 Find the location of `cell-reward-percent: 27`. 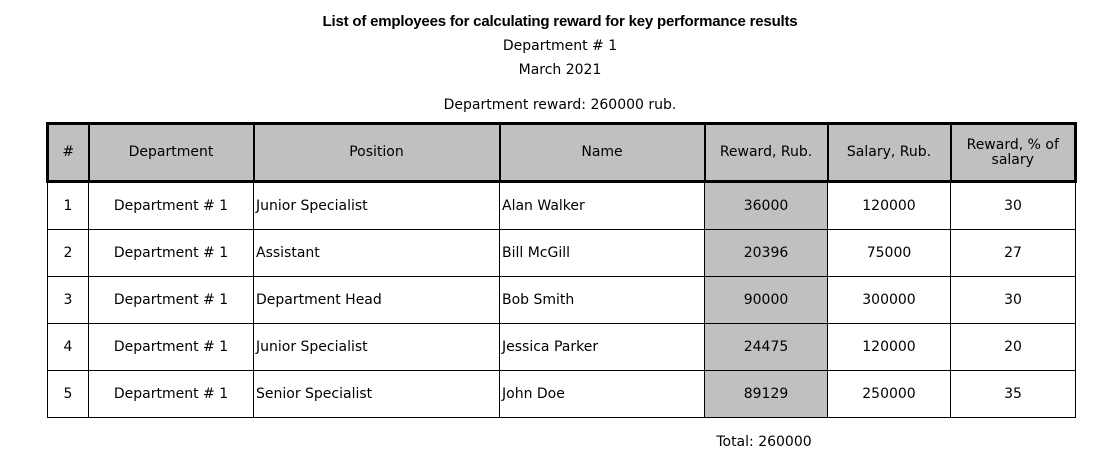

cell-reward-percent: 27 is located at coordinates (1013, 253).